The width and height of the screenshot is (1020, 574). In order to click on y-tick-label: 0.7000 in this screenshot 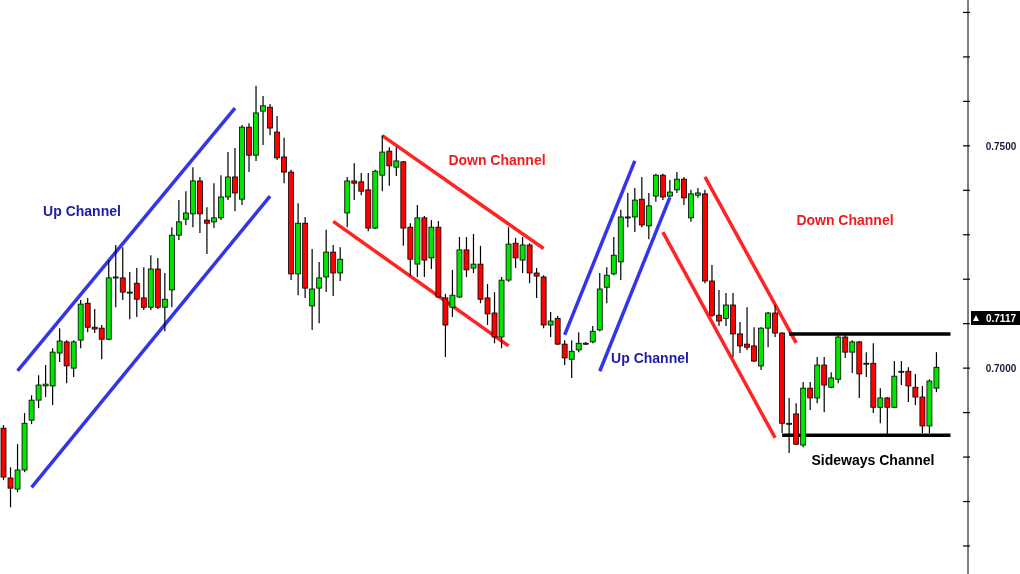, I will do `click(1001, 369)`.